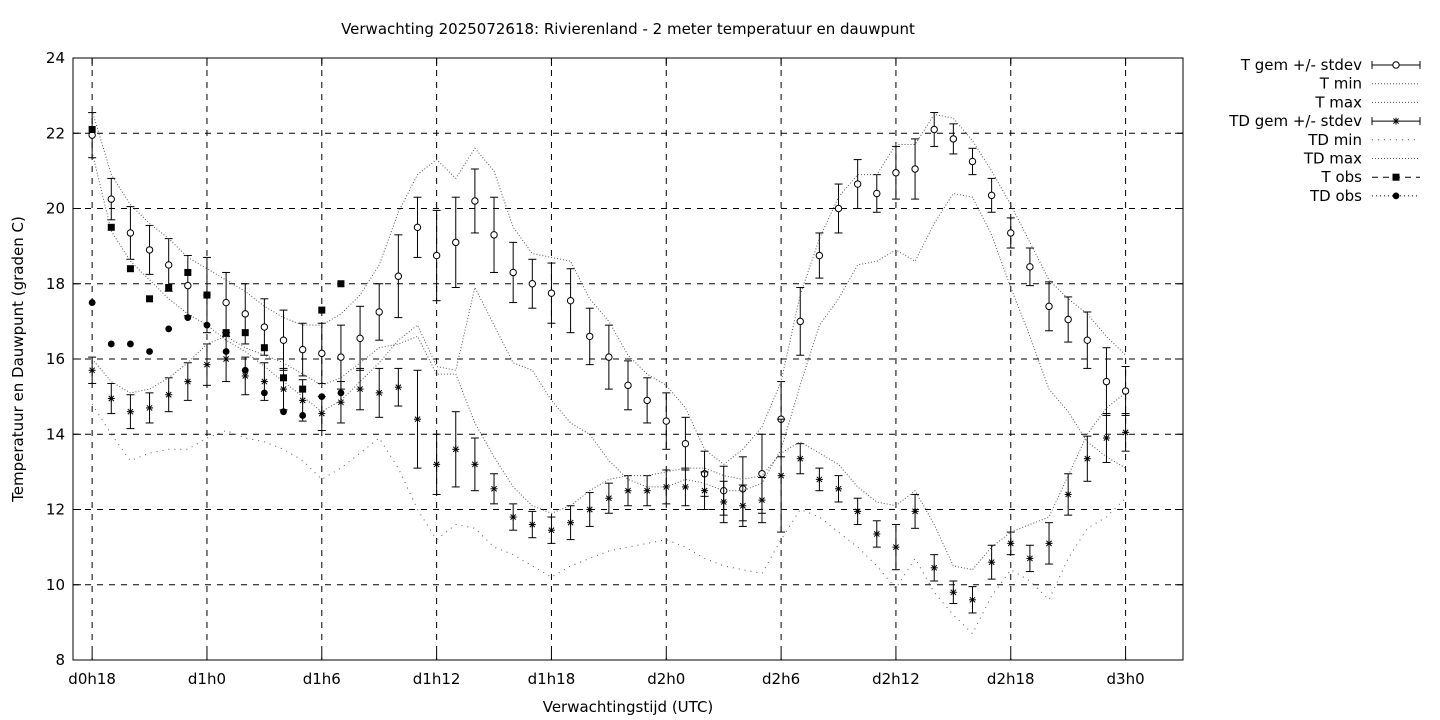  I want to click on x-tick-label: d0h18, so click(92, 679).